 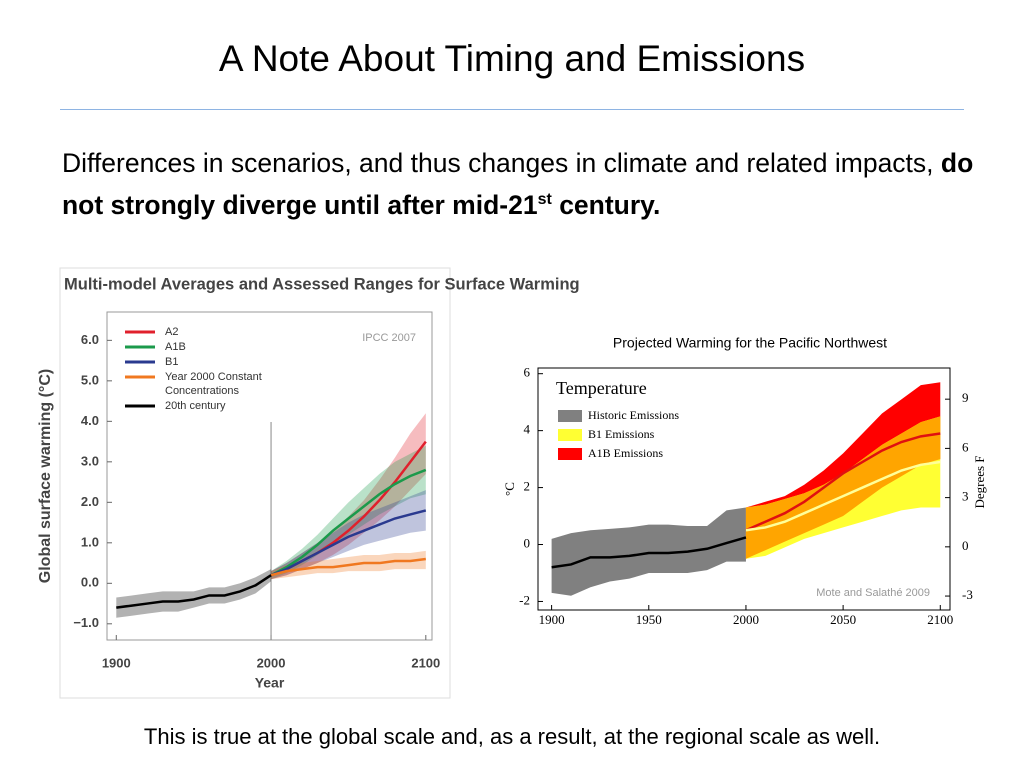 I want to click on x-axis-label: Year, so click(x=270, y=683).